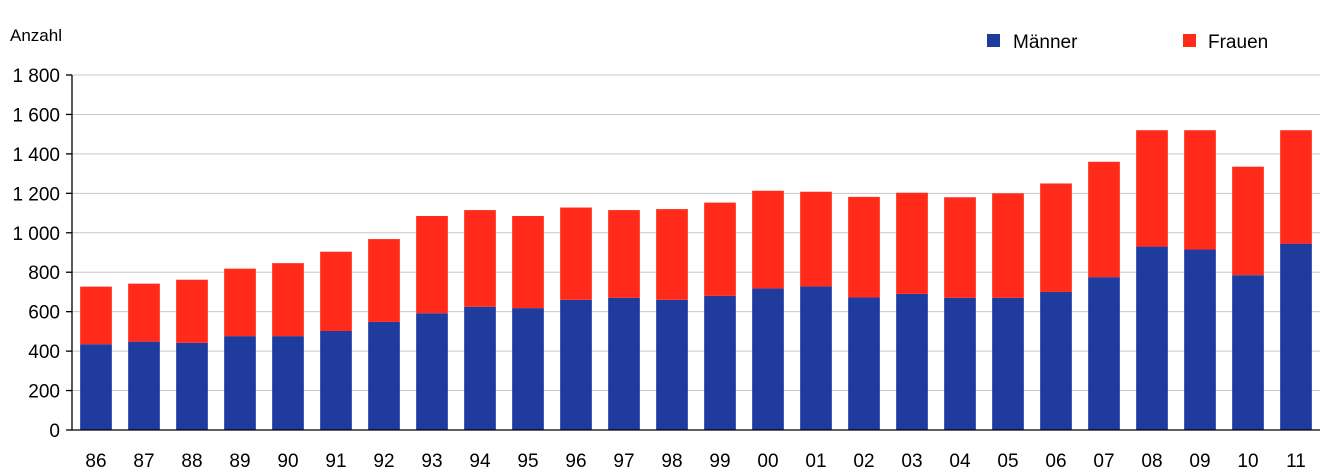 The width and height of the screenshot is (1328, 470). I want to click on x-tick-label: 99, so click(719, 460).